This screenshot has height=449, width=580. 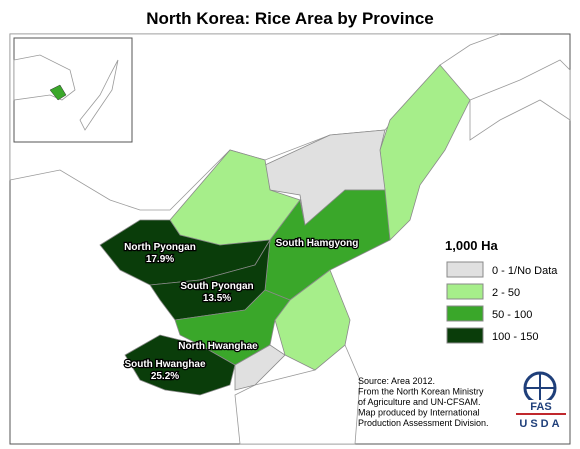 What do you see at coordinates (165, 364) in the screenshot?
I see `province-label: South Hwanghae` at bounding box center [165, 364].